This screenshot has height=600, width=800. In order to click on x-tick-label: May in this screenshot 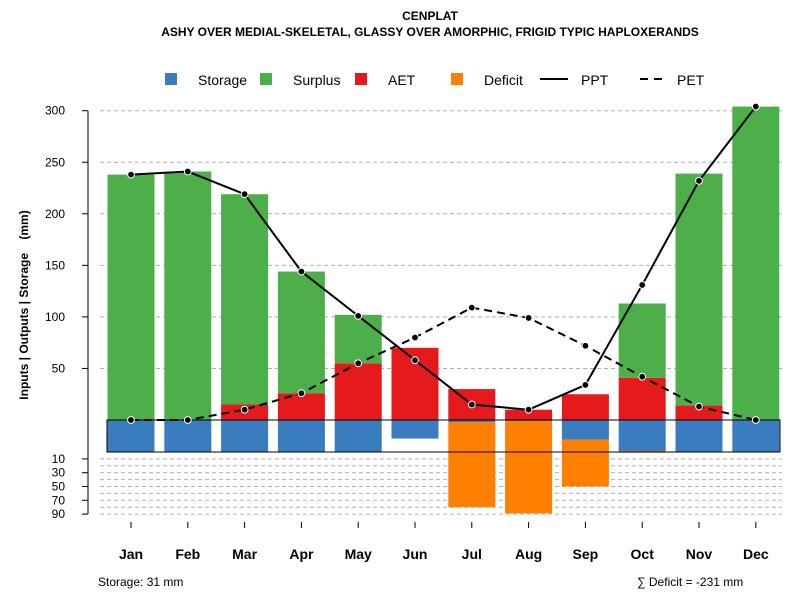, I will do `click(358, 554)`.